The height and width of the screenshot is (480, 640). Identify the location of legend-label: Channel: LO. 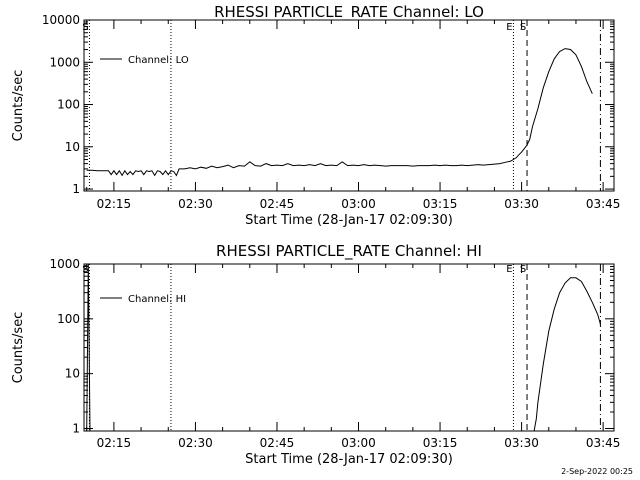
(158, 60).